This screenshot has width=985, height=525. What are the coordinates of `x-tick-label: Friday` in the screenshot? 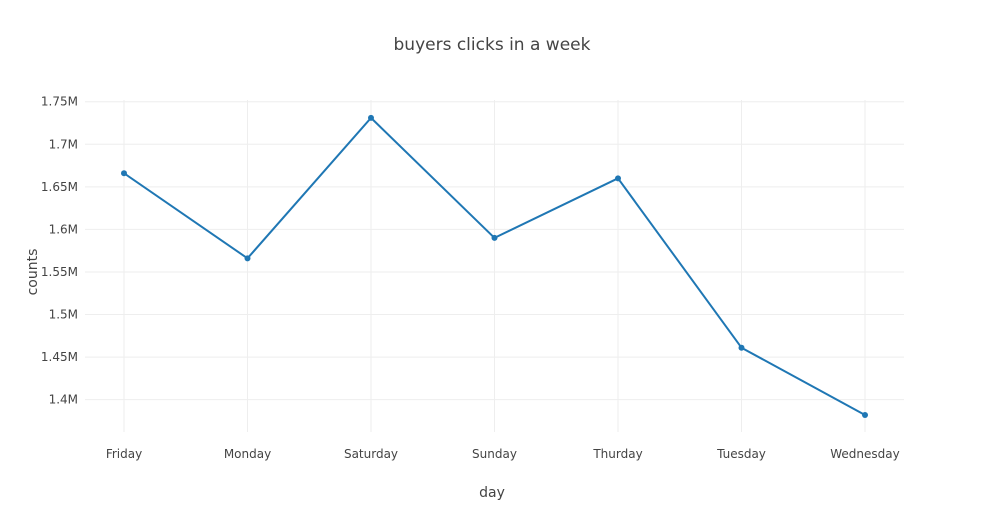 It's located at (124, 454).